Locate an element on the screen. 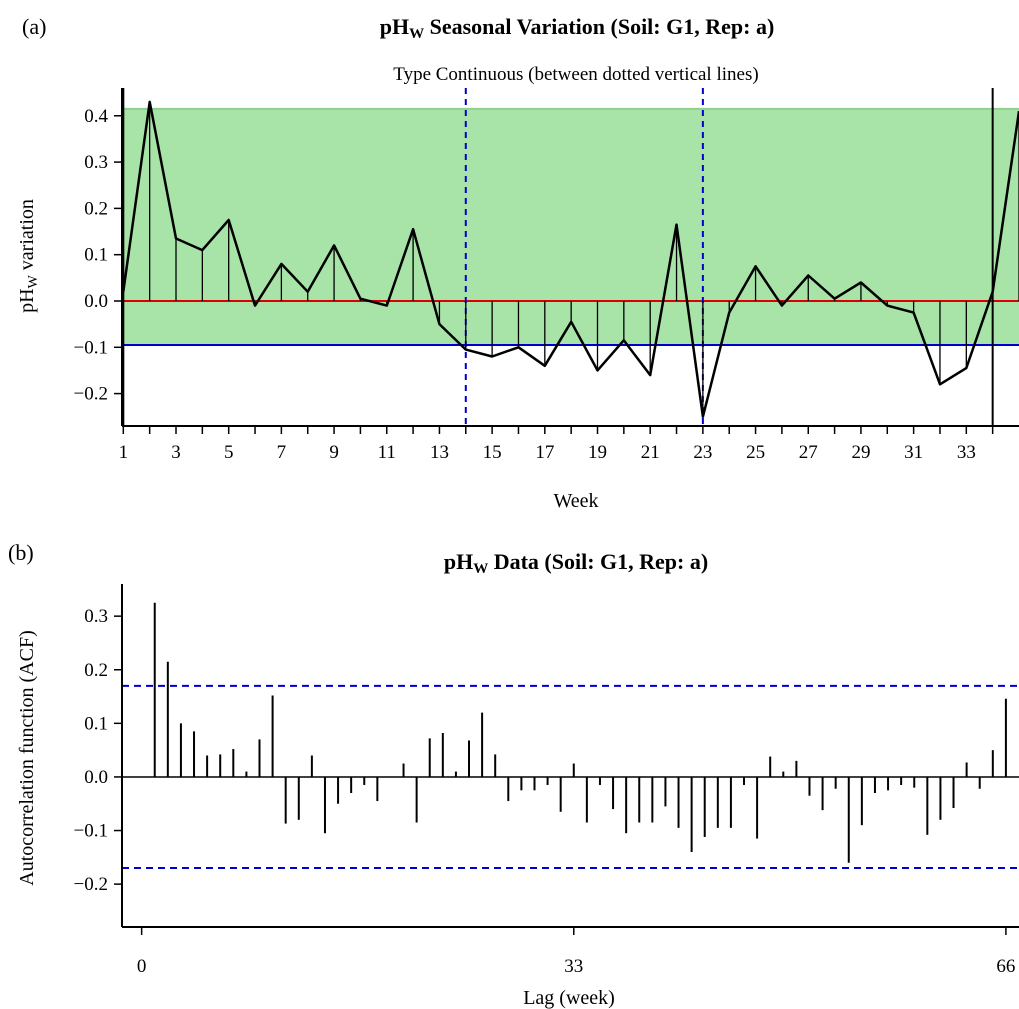 Image resolution: width=1019 pixels, height=1009 pixels. panel-a-ylabel-sub: W is located at coordinates (33, 281).